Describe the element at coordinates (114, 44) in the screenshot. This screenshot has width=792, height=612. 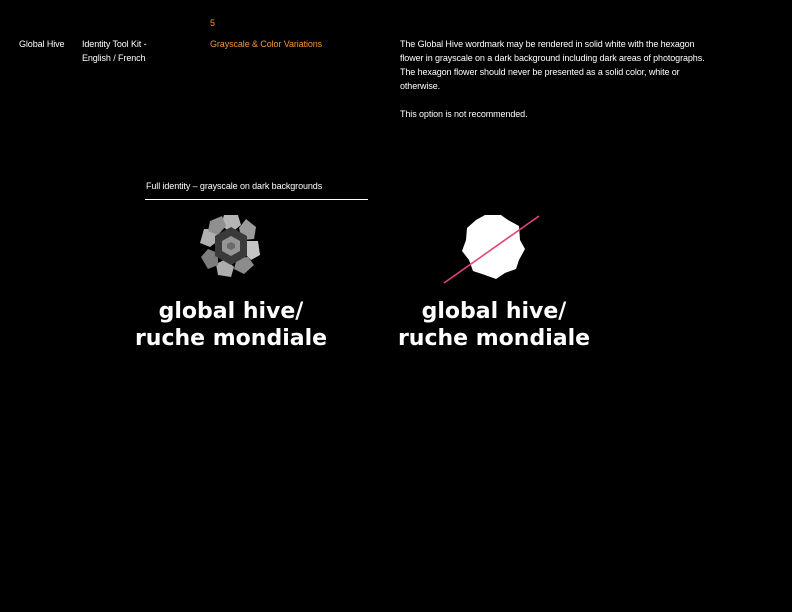
I see `kit-title-line1: Identity Tool Kit -` at that location.